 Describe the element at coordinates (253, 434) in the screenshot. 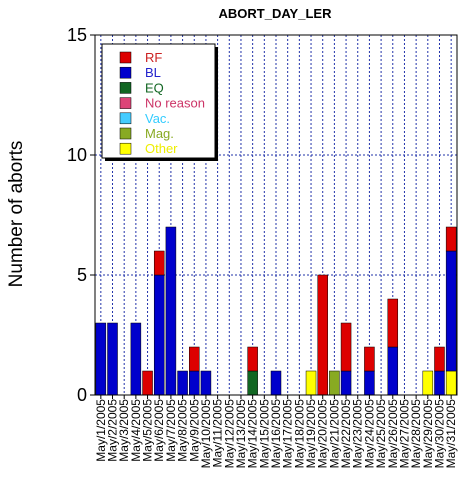

I see `x-tick-label: May/14/2005` at that location.